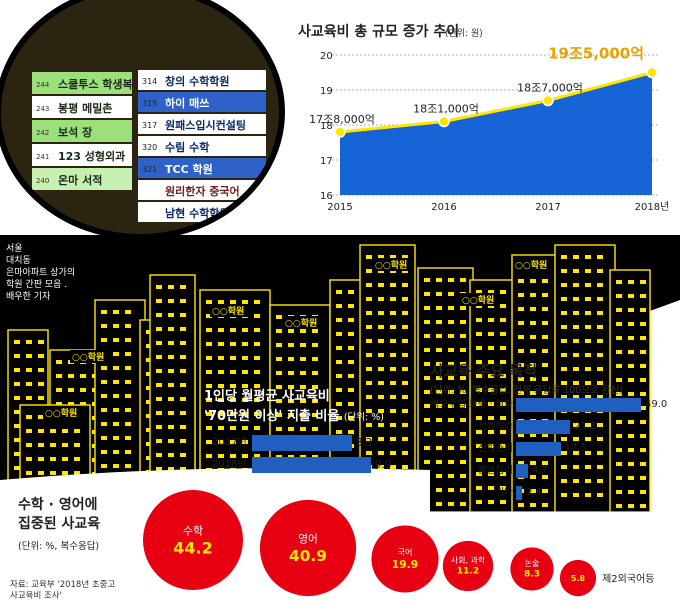  I want to click on bubble-value-label: 11.2, so click(468, 572).